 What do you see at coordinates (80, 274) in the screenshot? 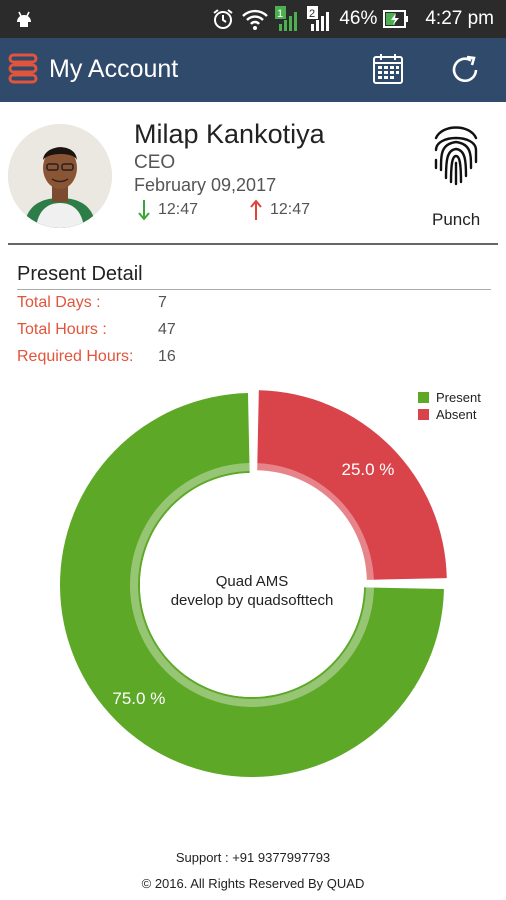
I see `present-detail-title: Present Detail` at bounding box center [80, 274].